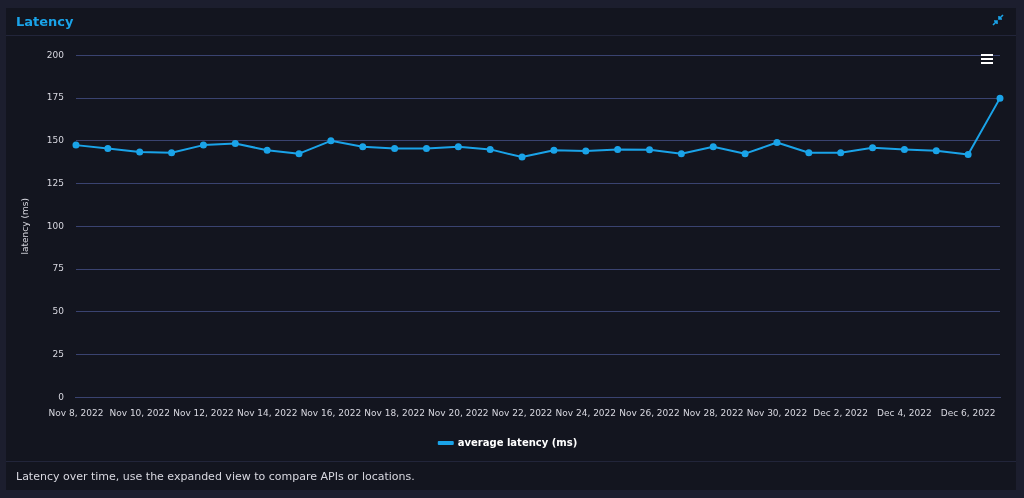 The image size is (1024, 498). What do you see at coordinates (61, 396) in the screenshot?
I see `y-tick-label: 0` at bounding box center [61, 396].